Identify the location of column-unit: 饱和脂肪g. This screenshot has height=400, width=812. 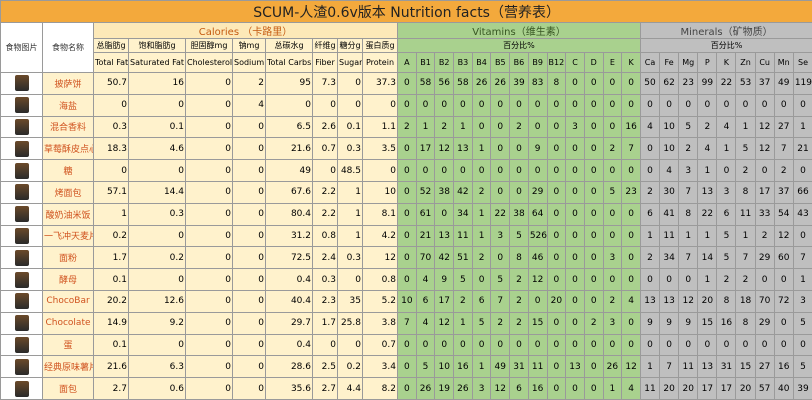
(157, 45).